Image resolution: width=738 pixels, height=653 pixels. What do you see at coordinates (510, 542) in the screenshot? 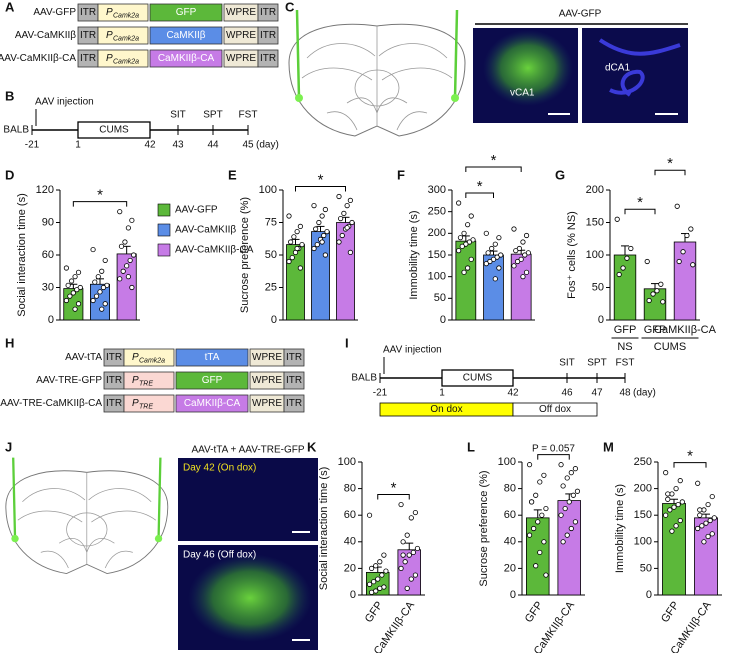
I see `y-tick-label: 40` at bounding box center [510, 542].